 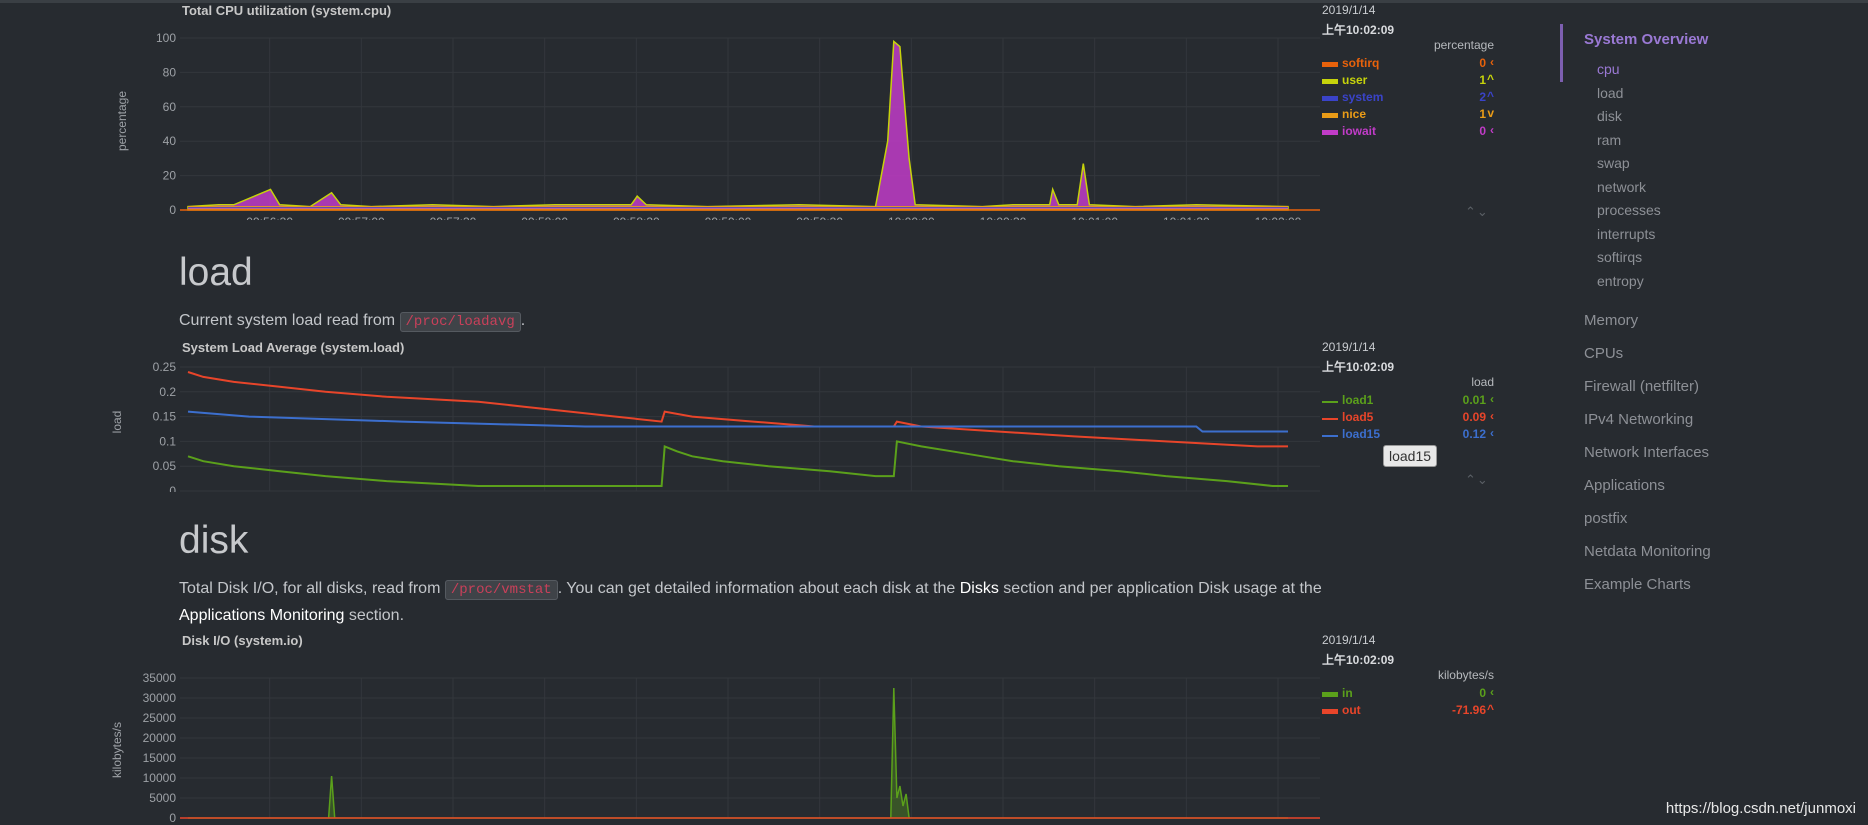 I want to click on sidebar-item-applications: Applications, so click(x=1624, y=485).